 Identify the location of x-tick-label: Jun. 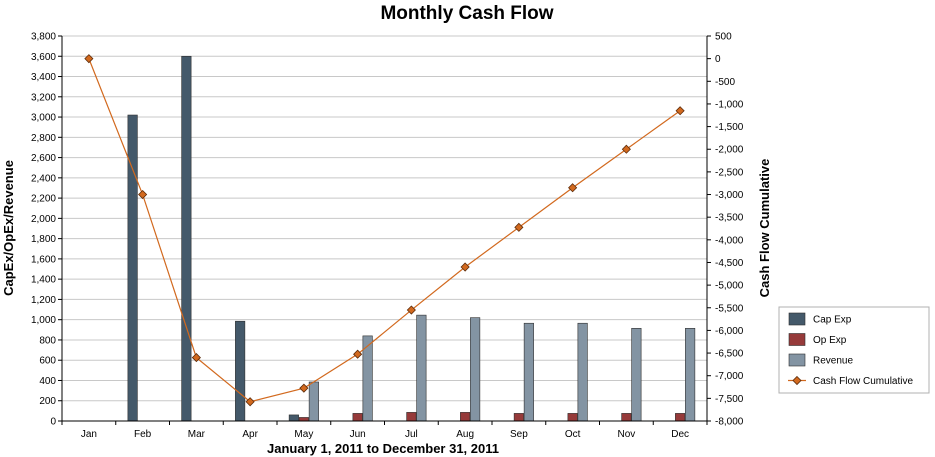
(358, 434).